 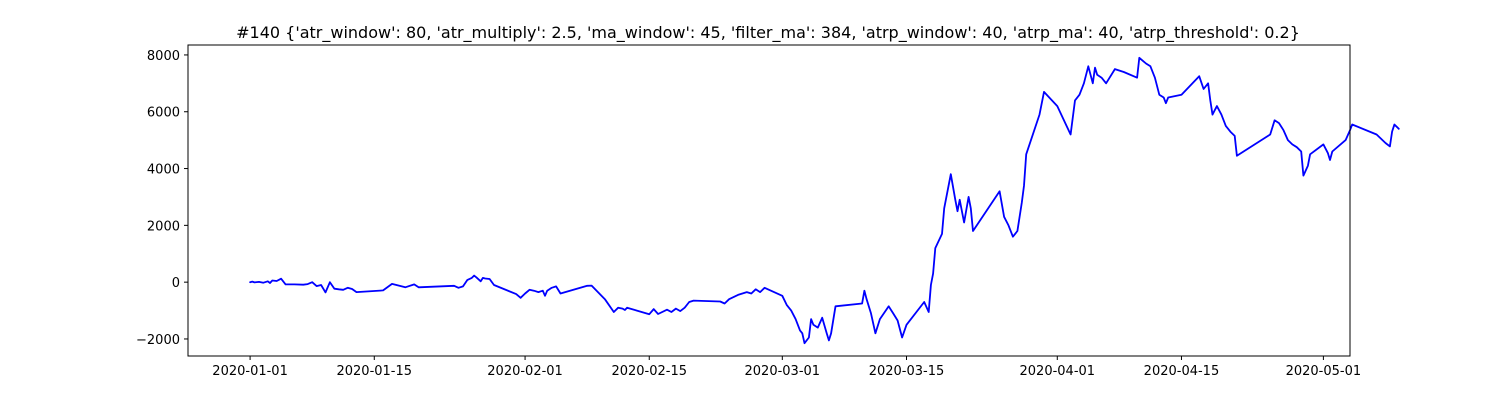 What do you see at coordinates (163, 226) in the screenshot?
I see `y-tick-label: 2000` at bounding box center [163, 226].